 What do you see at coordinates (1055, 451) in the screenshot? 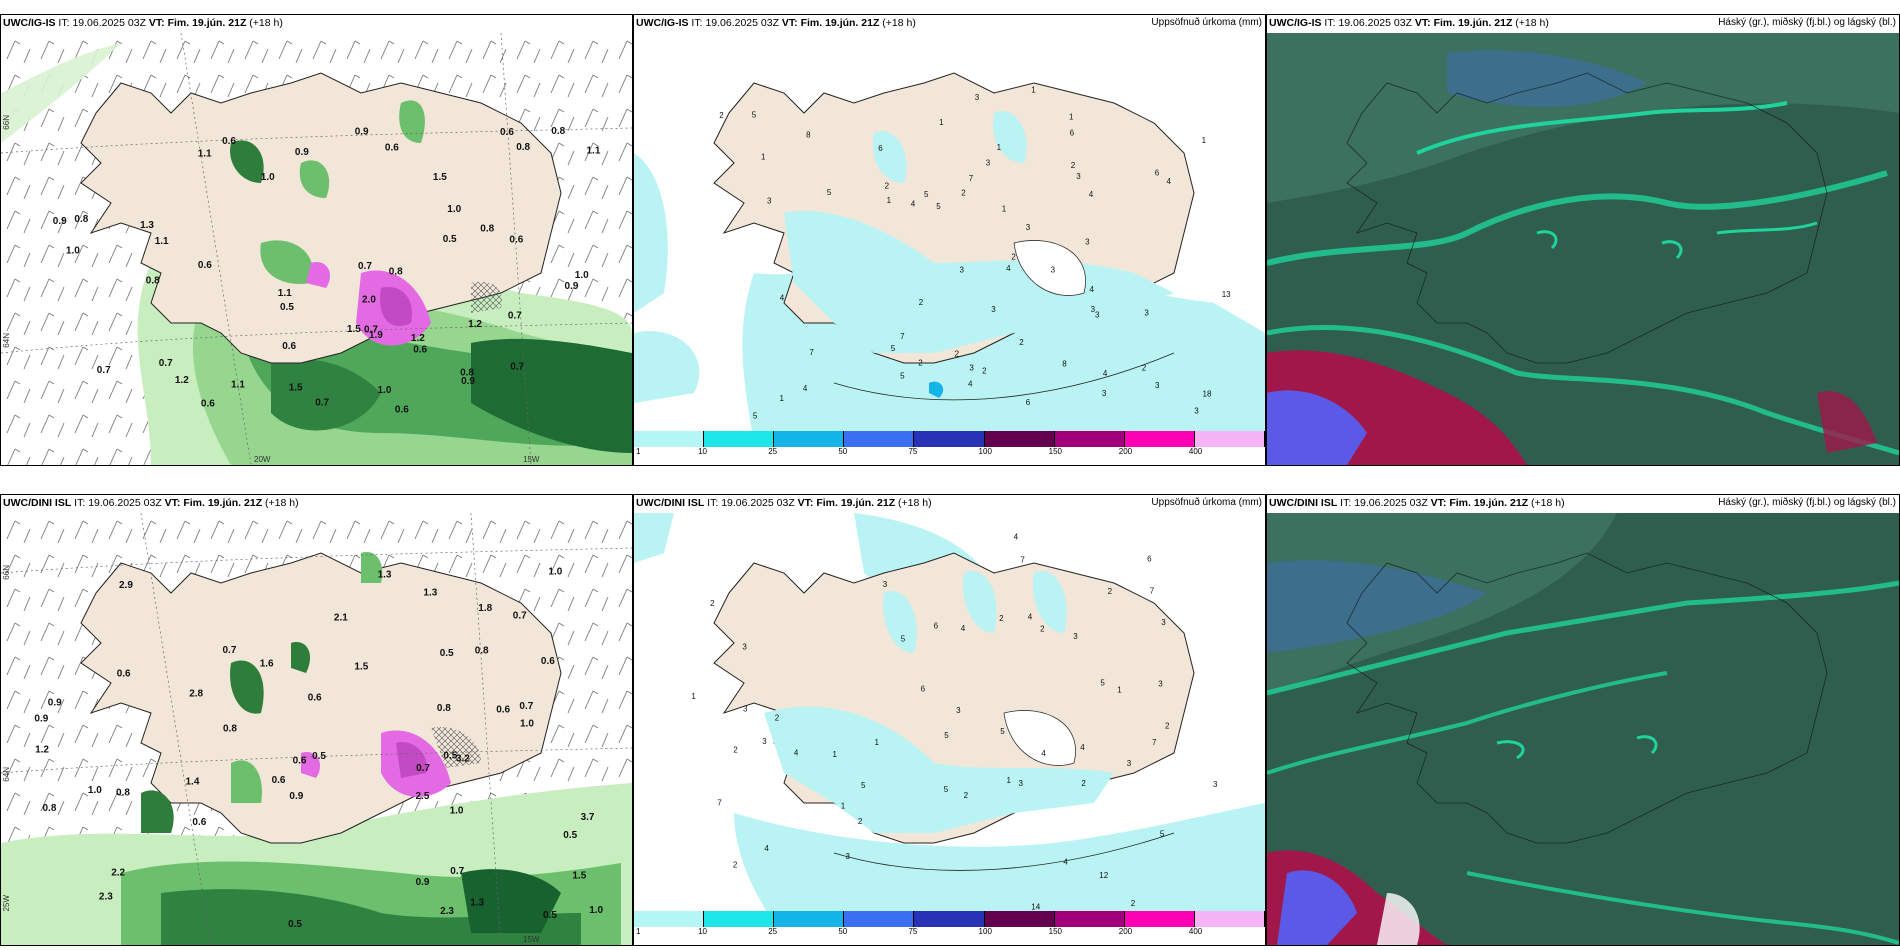
I see `colorbar-tick: 150` at bounding box center [1055, 451].